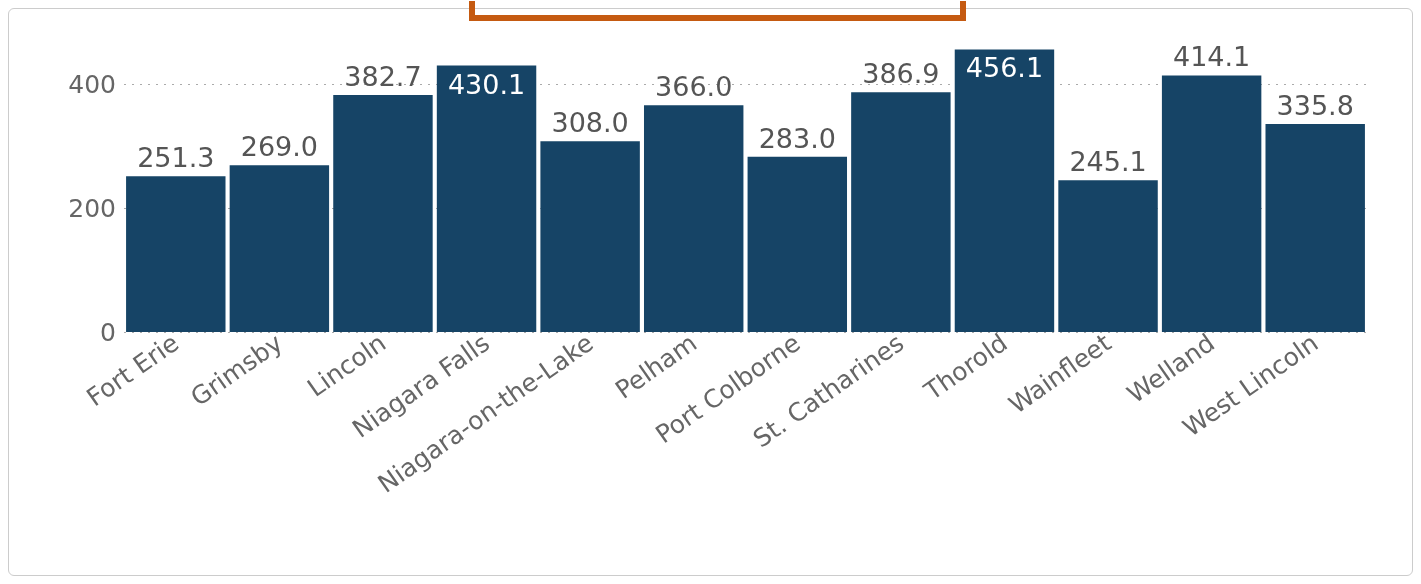 This screenshot has width=1421, height=584. I want to click on data-label: 251.3, so click(176, 158).